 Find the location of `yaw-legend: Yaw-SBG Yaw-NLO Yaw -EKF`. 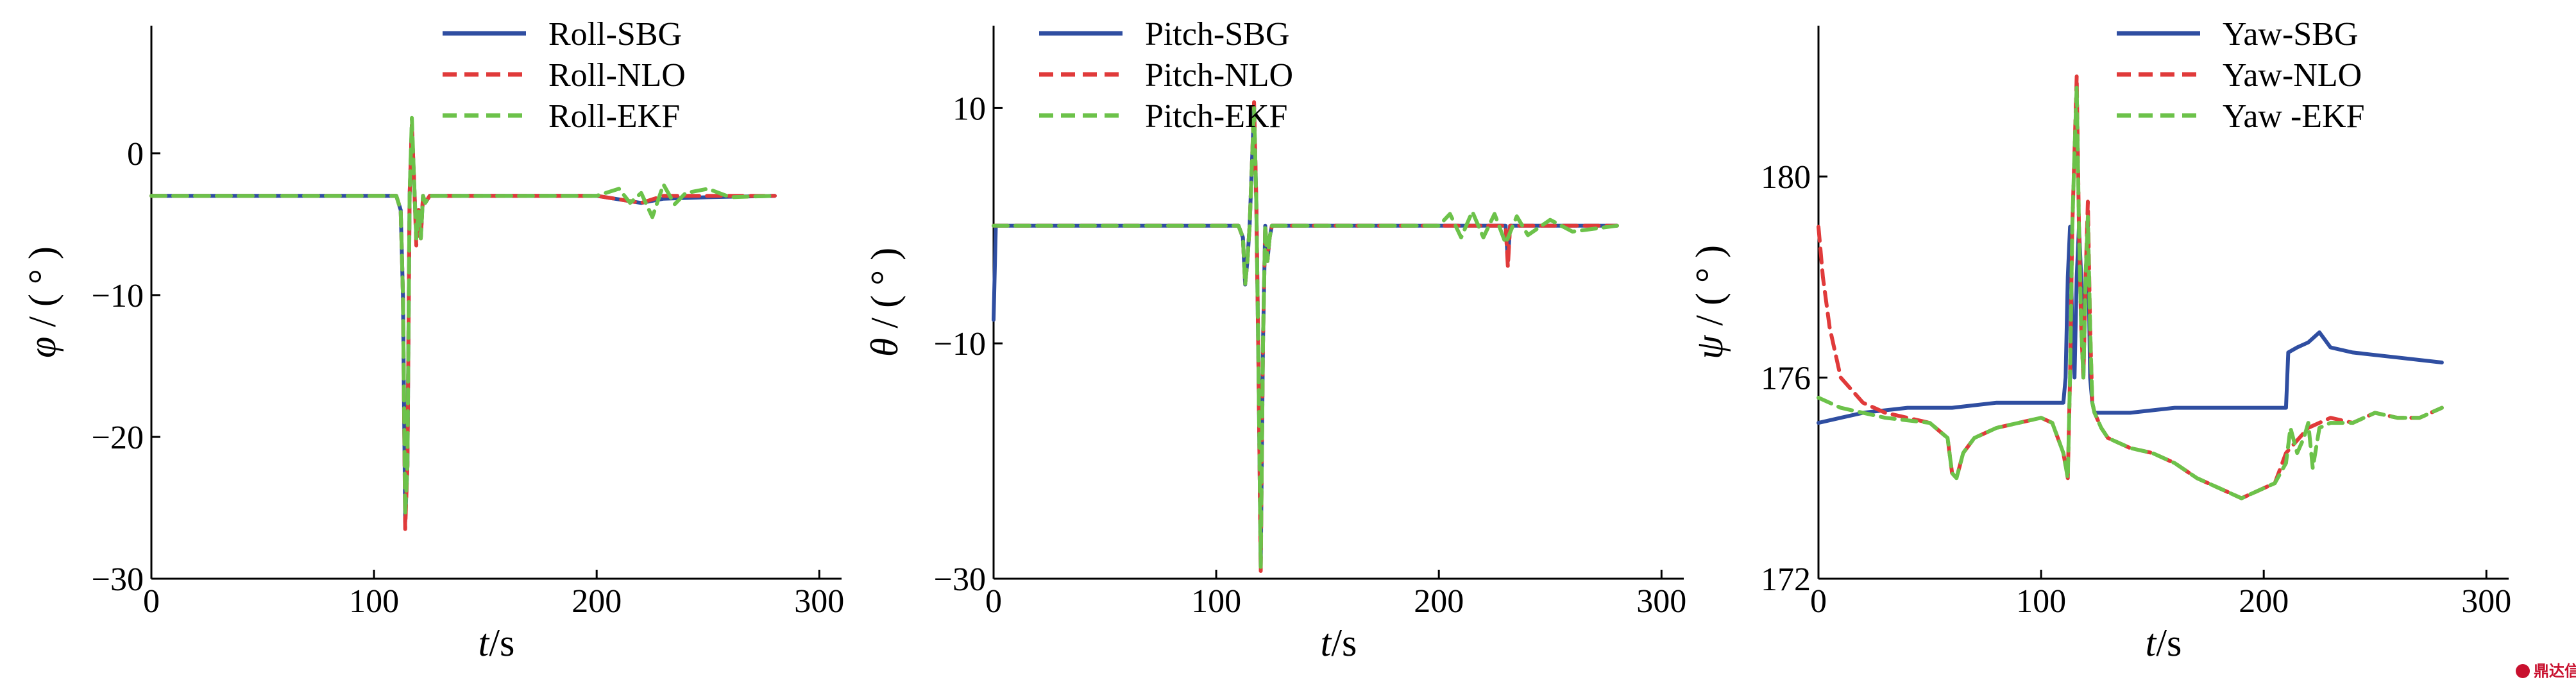

yaw-legend: Yaw-SBG Yaw-NLO Yaw -EKF is located at coordinates (2241, 75).